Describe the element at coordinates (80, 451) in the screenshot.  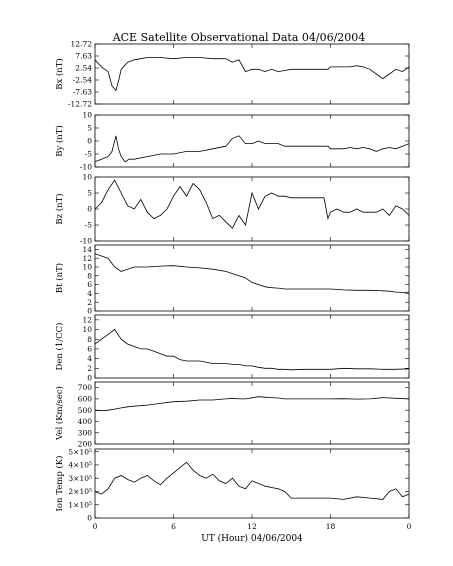
I see `y-tick-label: 5×10⁵` at that location.